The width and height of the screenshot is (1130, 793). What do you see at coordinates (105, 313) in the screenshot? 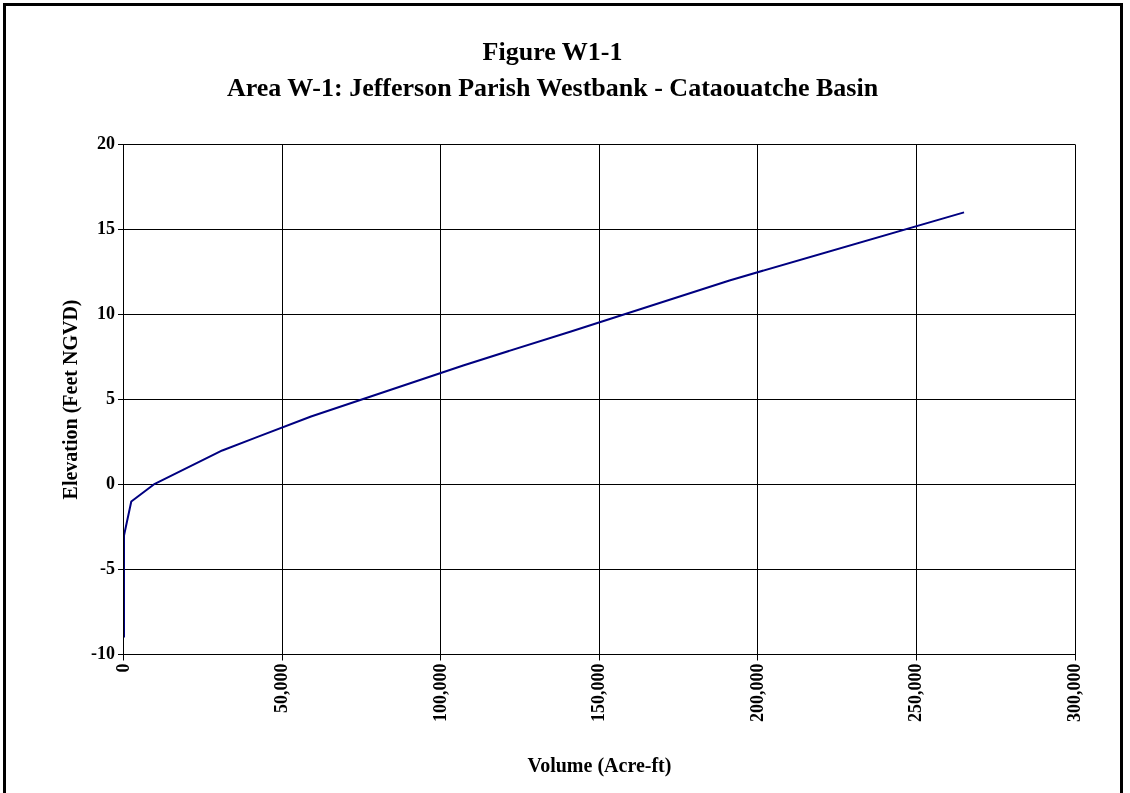
I see `y-tick-label: 10` at bounding box center [105, 313].